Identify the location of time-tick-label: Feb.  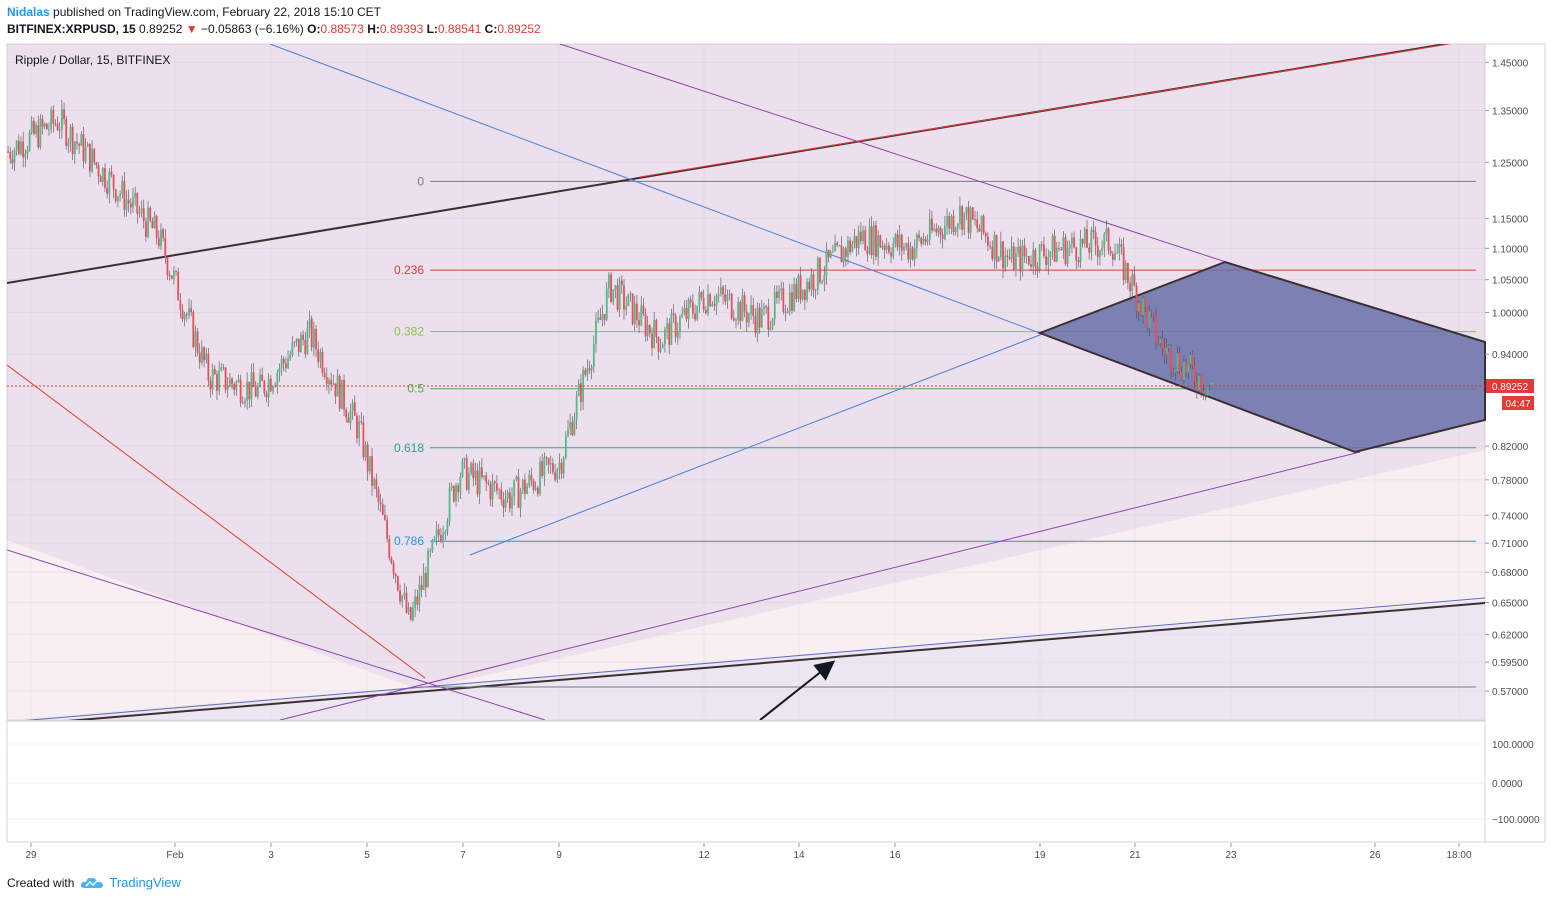
(175, 855).